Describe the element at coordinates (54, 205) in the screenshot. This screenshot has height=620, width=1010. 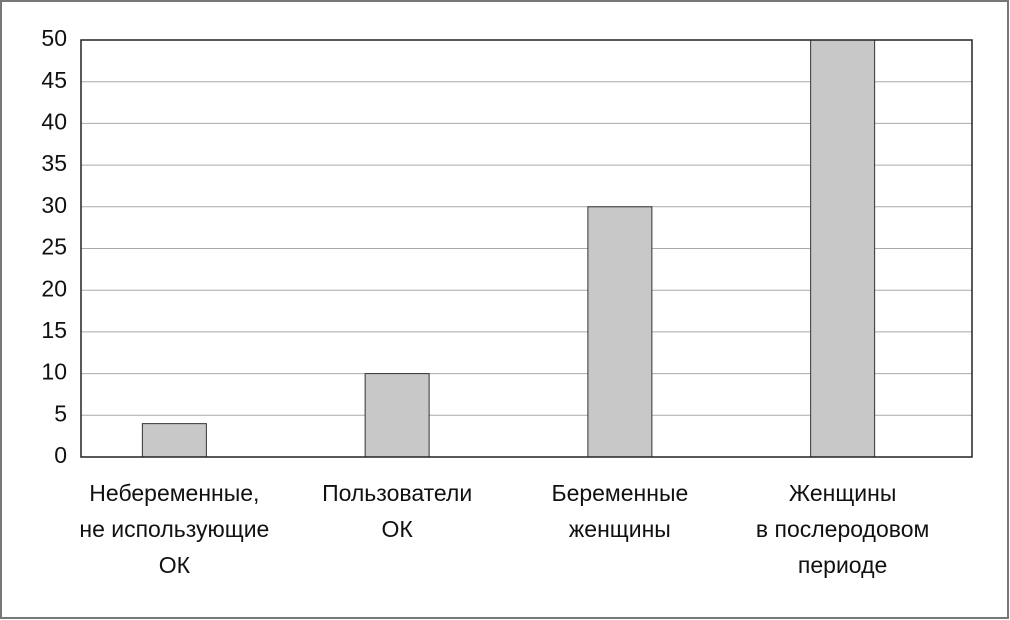
I see `y-tick-label: 30` at that location.